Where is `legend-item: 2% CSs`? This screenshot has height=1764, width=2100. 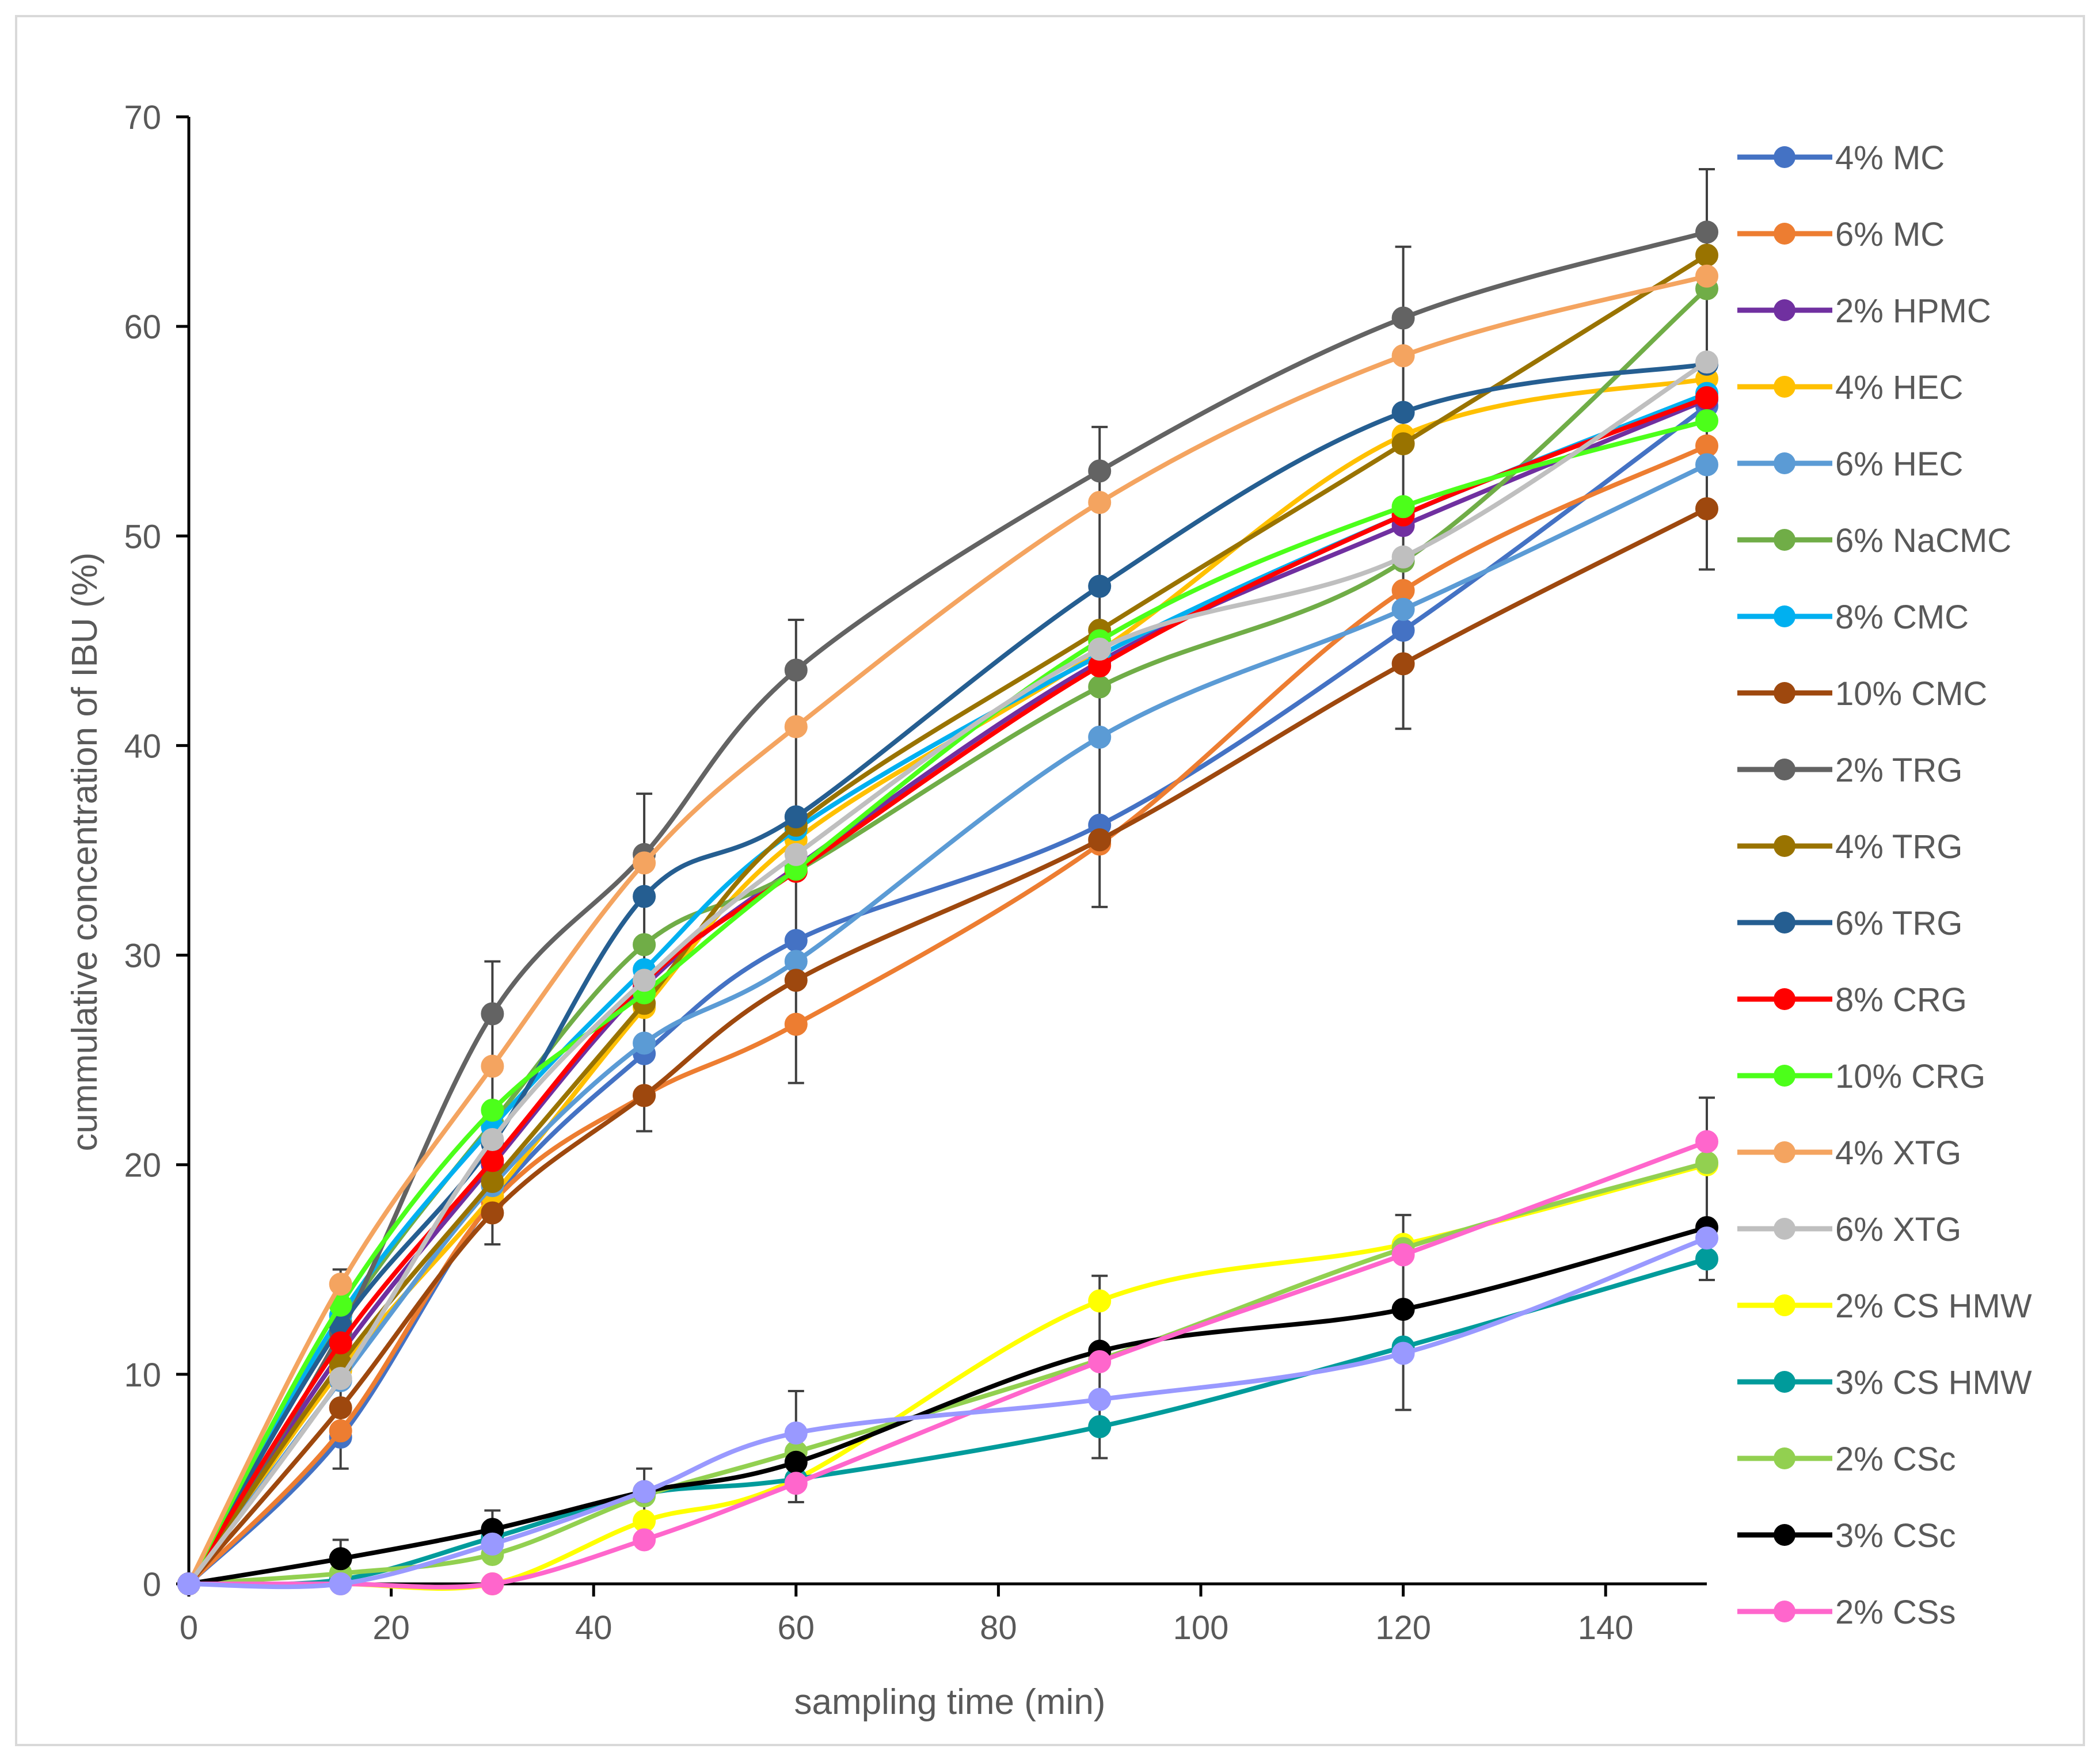
legend-item: 2% CSs is located at coordinates (1847, 1612).